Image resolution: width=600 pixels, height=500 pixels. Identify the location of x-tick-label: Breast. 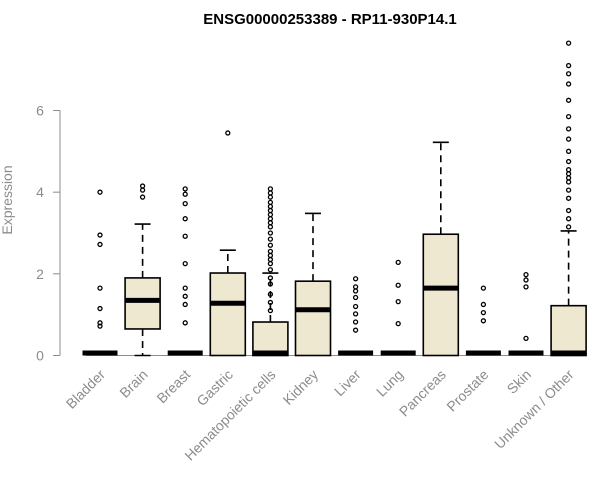
(173, 386).